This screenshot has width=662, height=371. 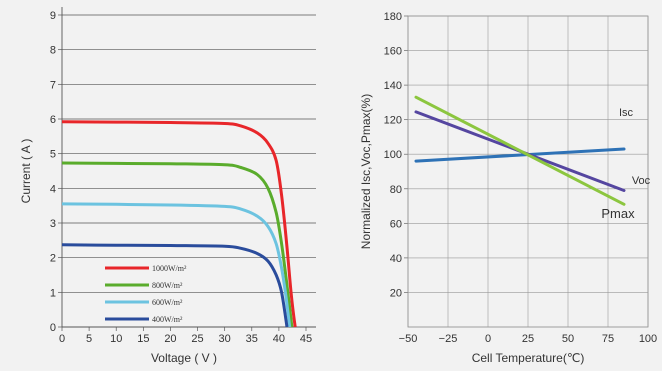 What do you see at coordinates (393, 52) in the screenshot?
I see `temperature-y-tick-label: 160` at bounding box center [393, 52].